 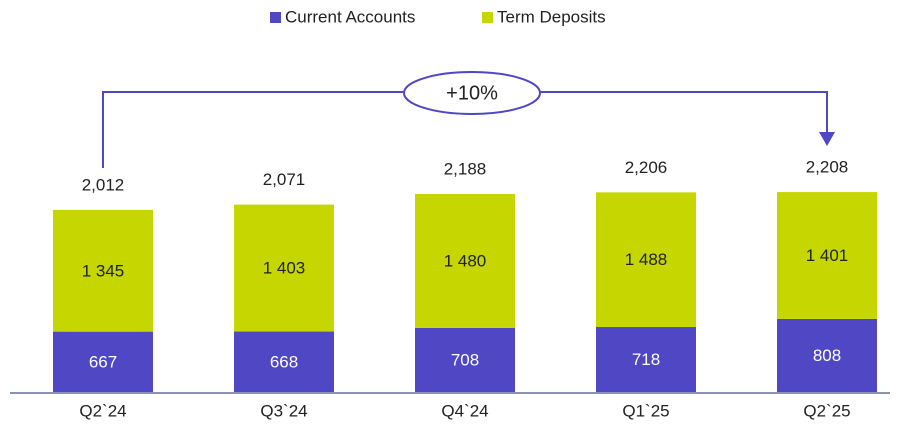 I want to click on total-label: 2,012, so click(x=103, y=184).